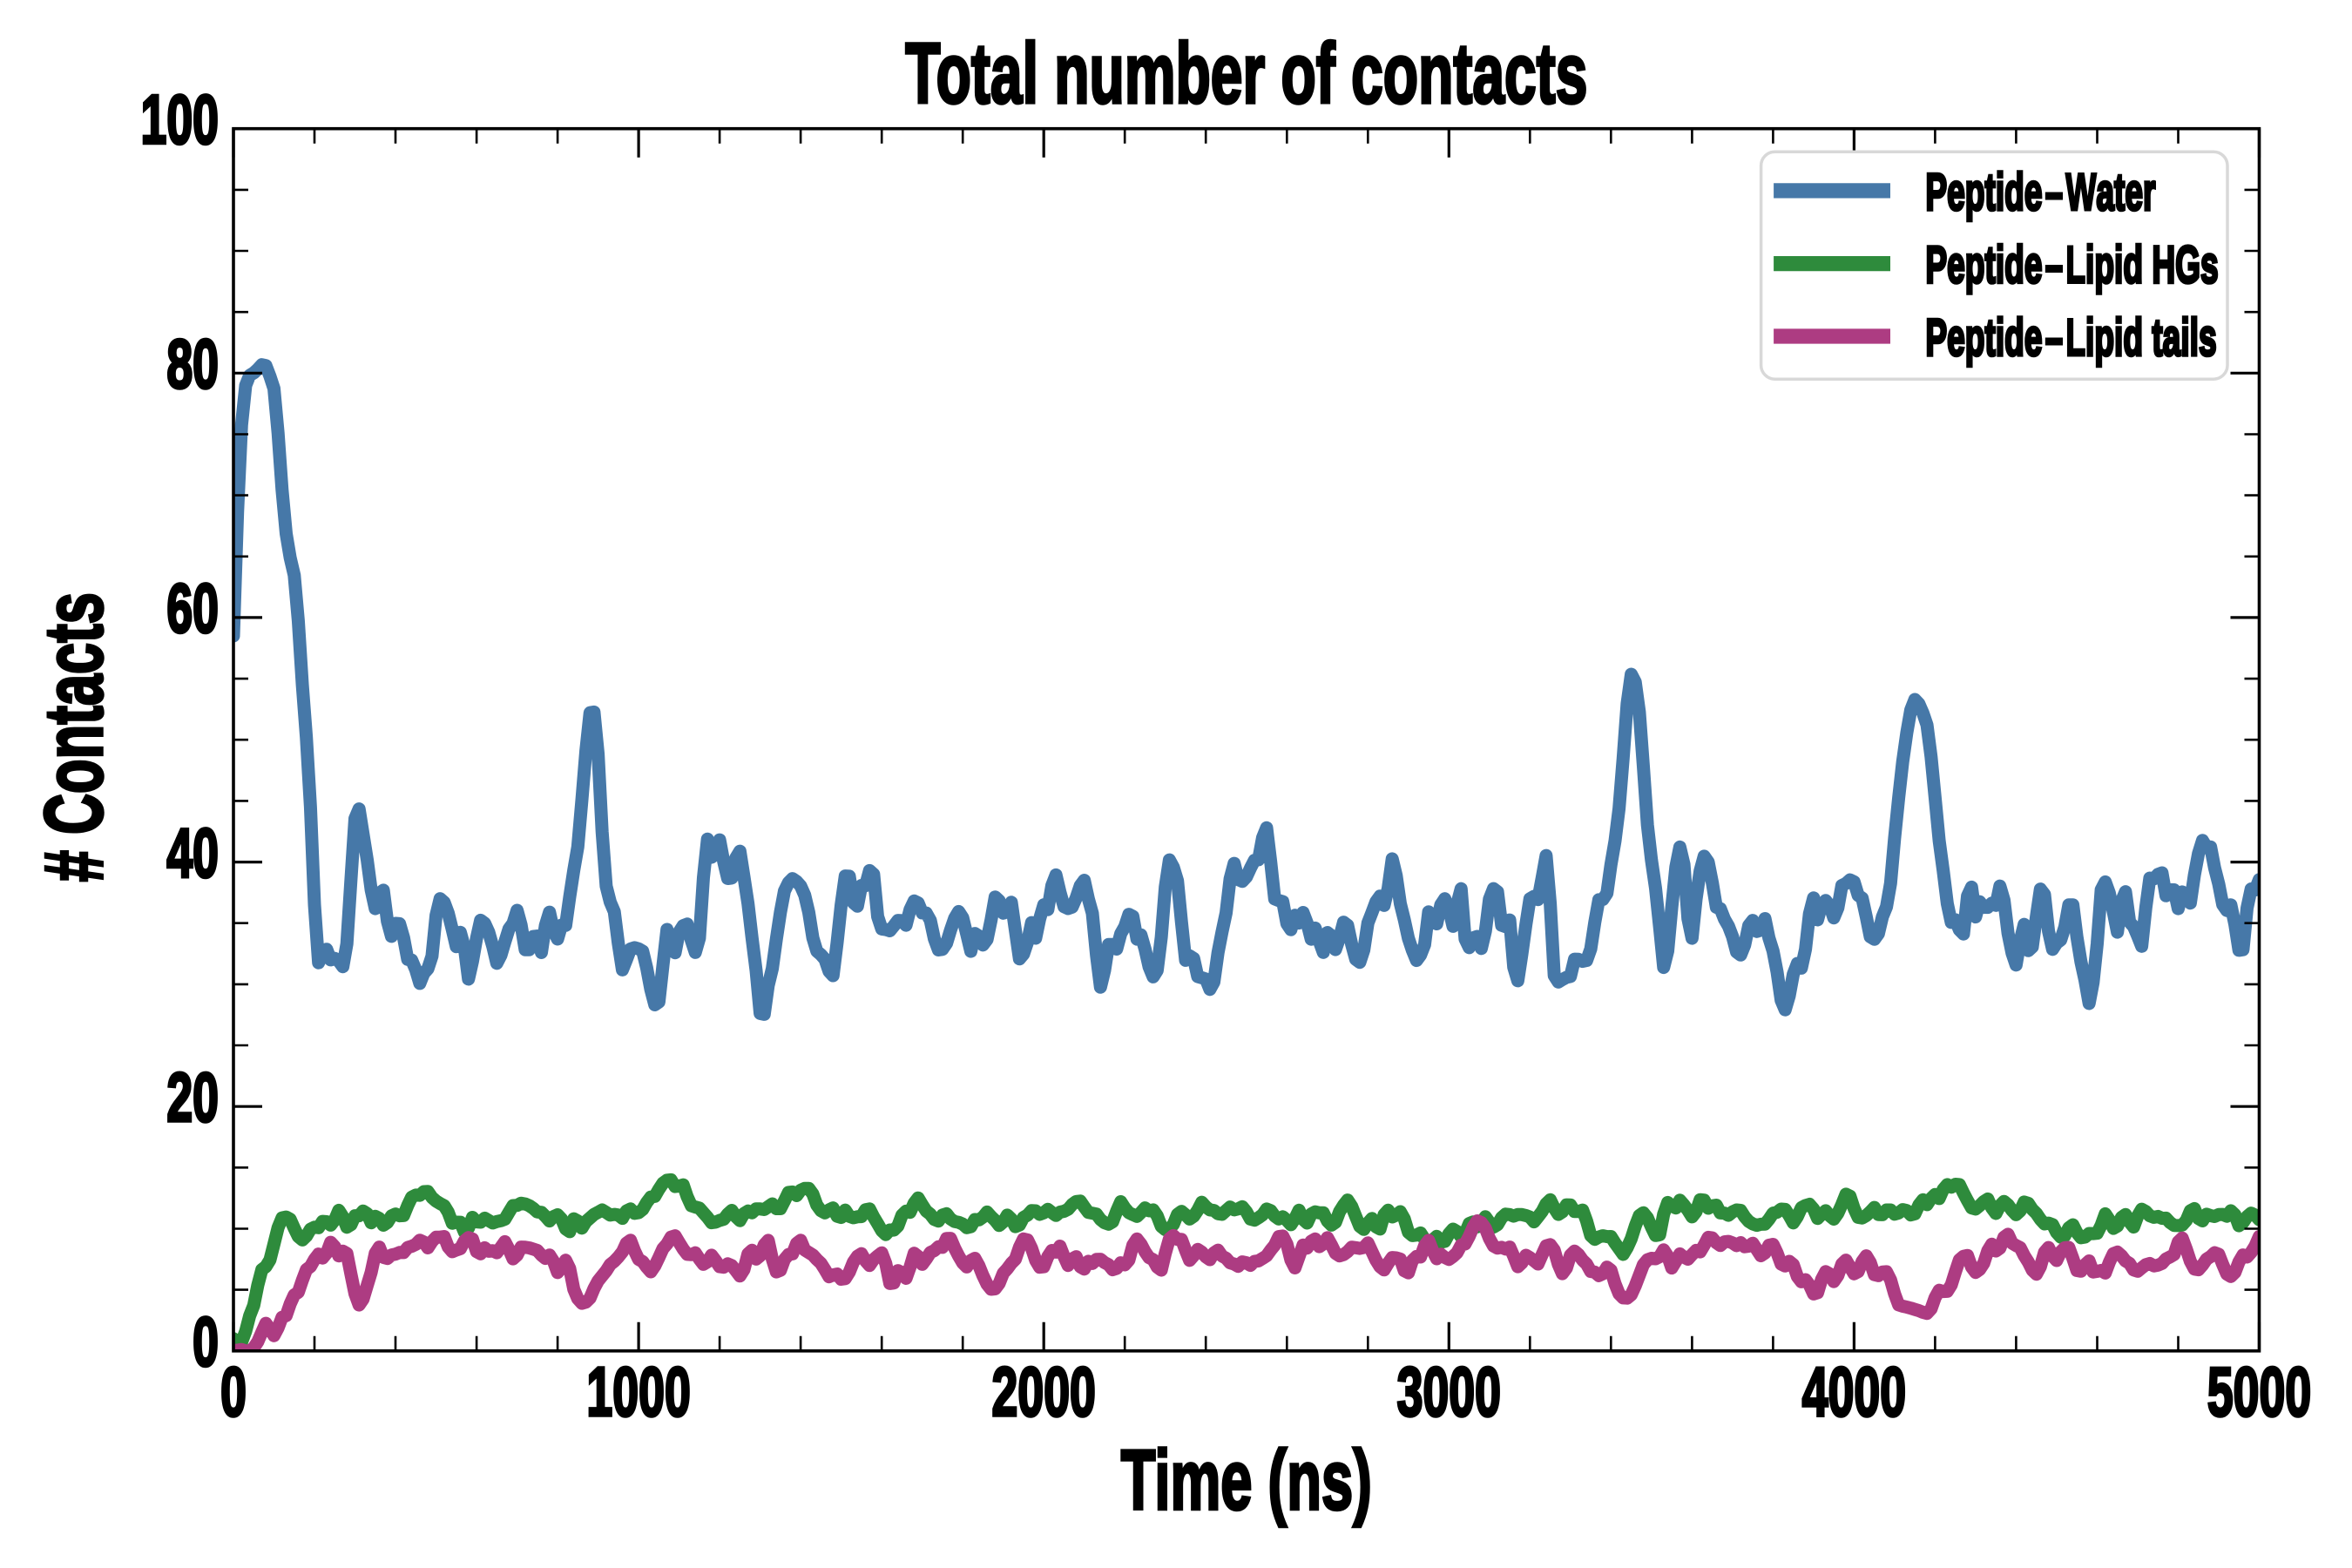  What do you see at coordinates (179, 120) in the screenshot?
I see `svg-text: 100` at bounding box center [179, 120].